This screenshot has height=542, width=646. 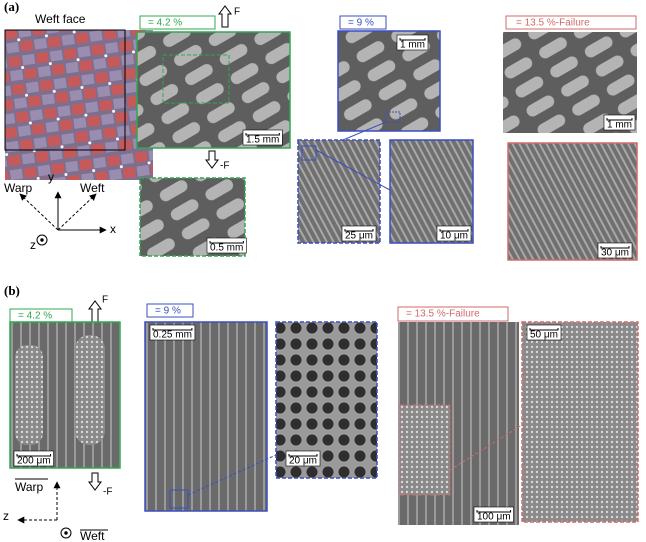 I want to click on panel-label: (a), so click(x=11, y=7).